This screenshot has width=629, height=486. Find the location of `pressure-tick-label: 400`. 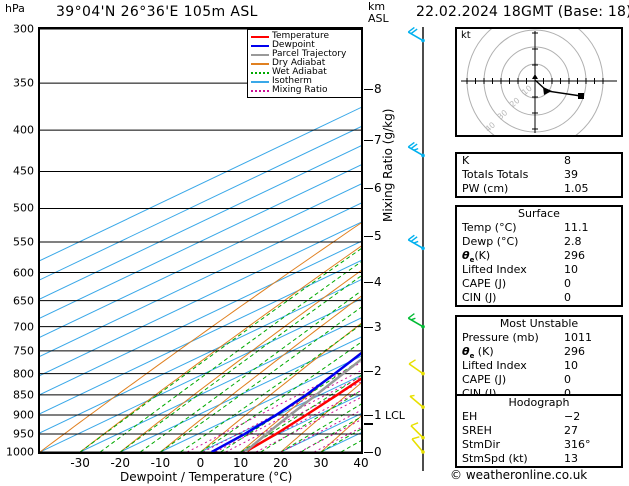

pressure-tick-label: 400 is located at coordinates (23, 130).